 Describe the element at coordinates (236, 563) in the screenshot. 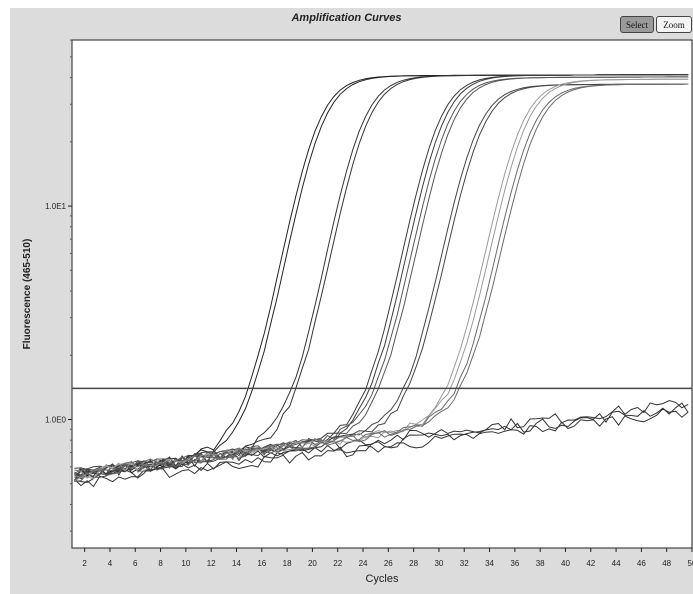

I see `x-tick-label: 14` at that location.